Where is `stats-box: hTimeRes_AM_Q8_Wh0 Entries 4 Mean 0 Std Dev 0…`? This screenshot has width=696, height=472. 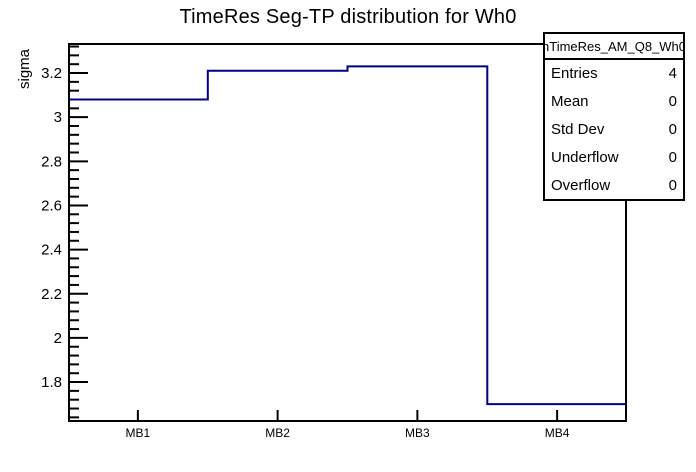
stats-box: hTimeRes_AM_Q8_Wh0 Entries 4 Mean 0 Std Dev 0… is located at coordinates (614, 116).